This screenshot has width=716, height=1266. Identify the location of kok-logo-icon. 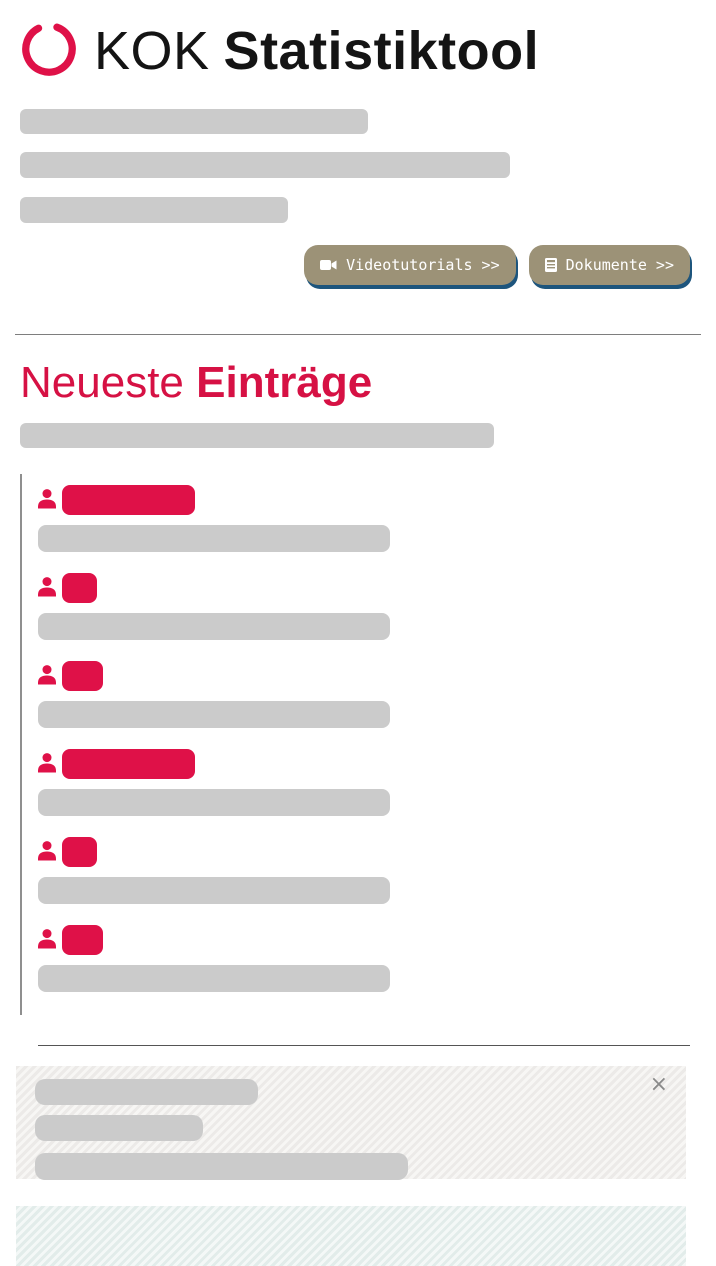
(49, 50).